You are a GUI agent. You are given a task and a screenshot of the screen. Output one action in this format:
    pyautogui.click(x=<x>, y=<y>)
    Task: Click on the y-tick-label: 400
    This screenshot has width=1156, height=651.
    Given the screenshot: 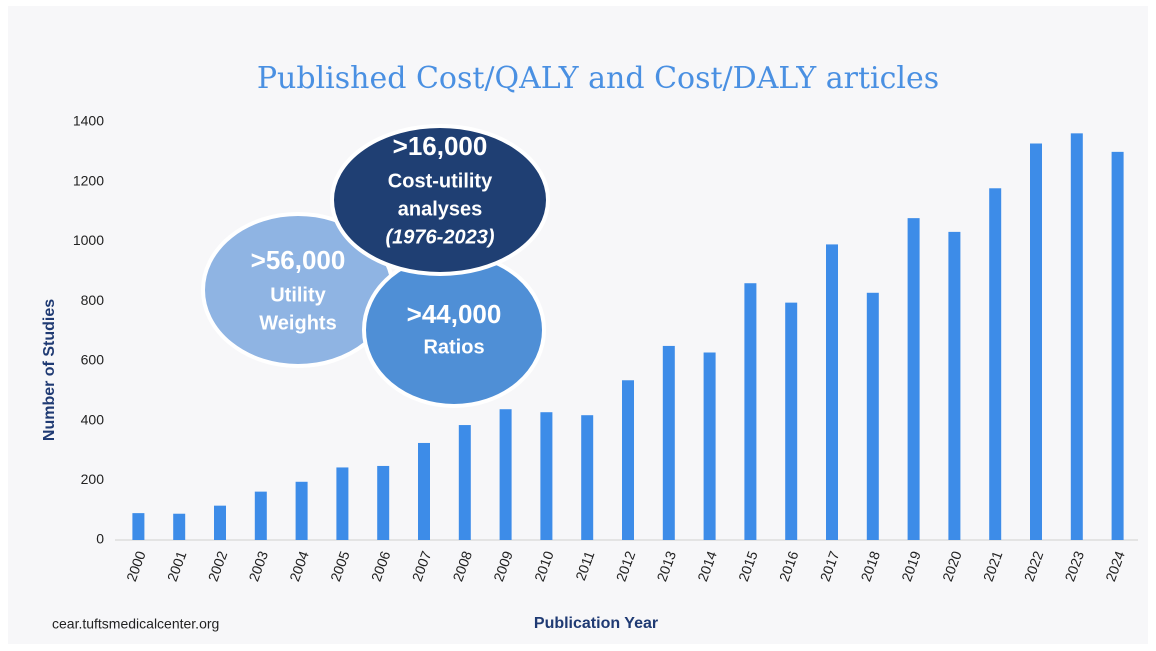 What is the action you would take?
    pyautogui.click(x=93, y=419)
    